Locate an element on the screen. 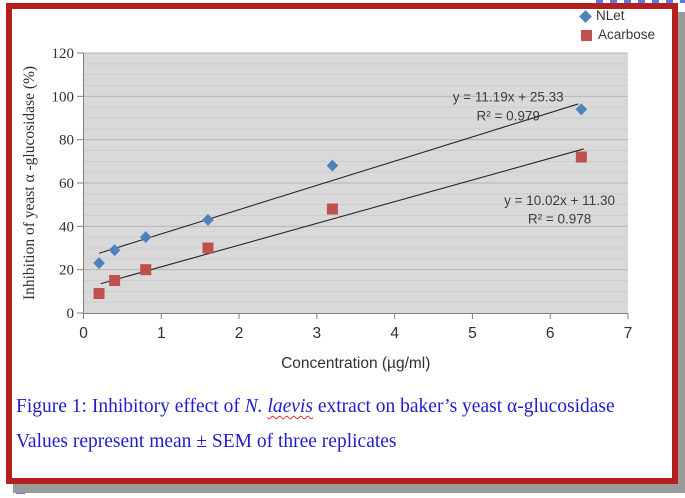 The height and width of the screenshot is (498, 685). dashed-border-artifact is located at coordinates (640, 1).